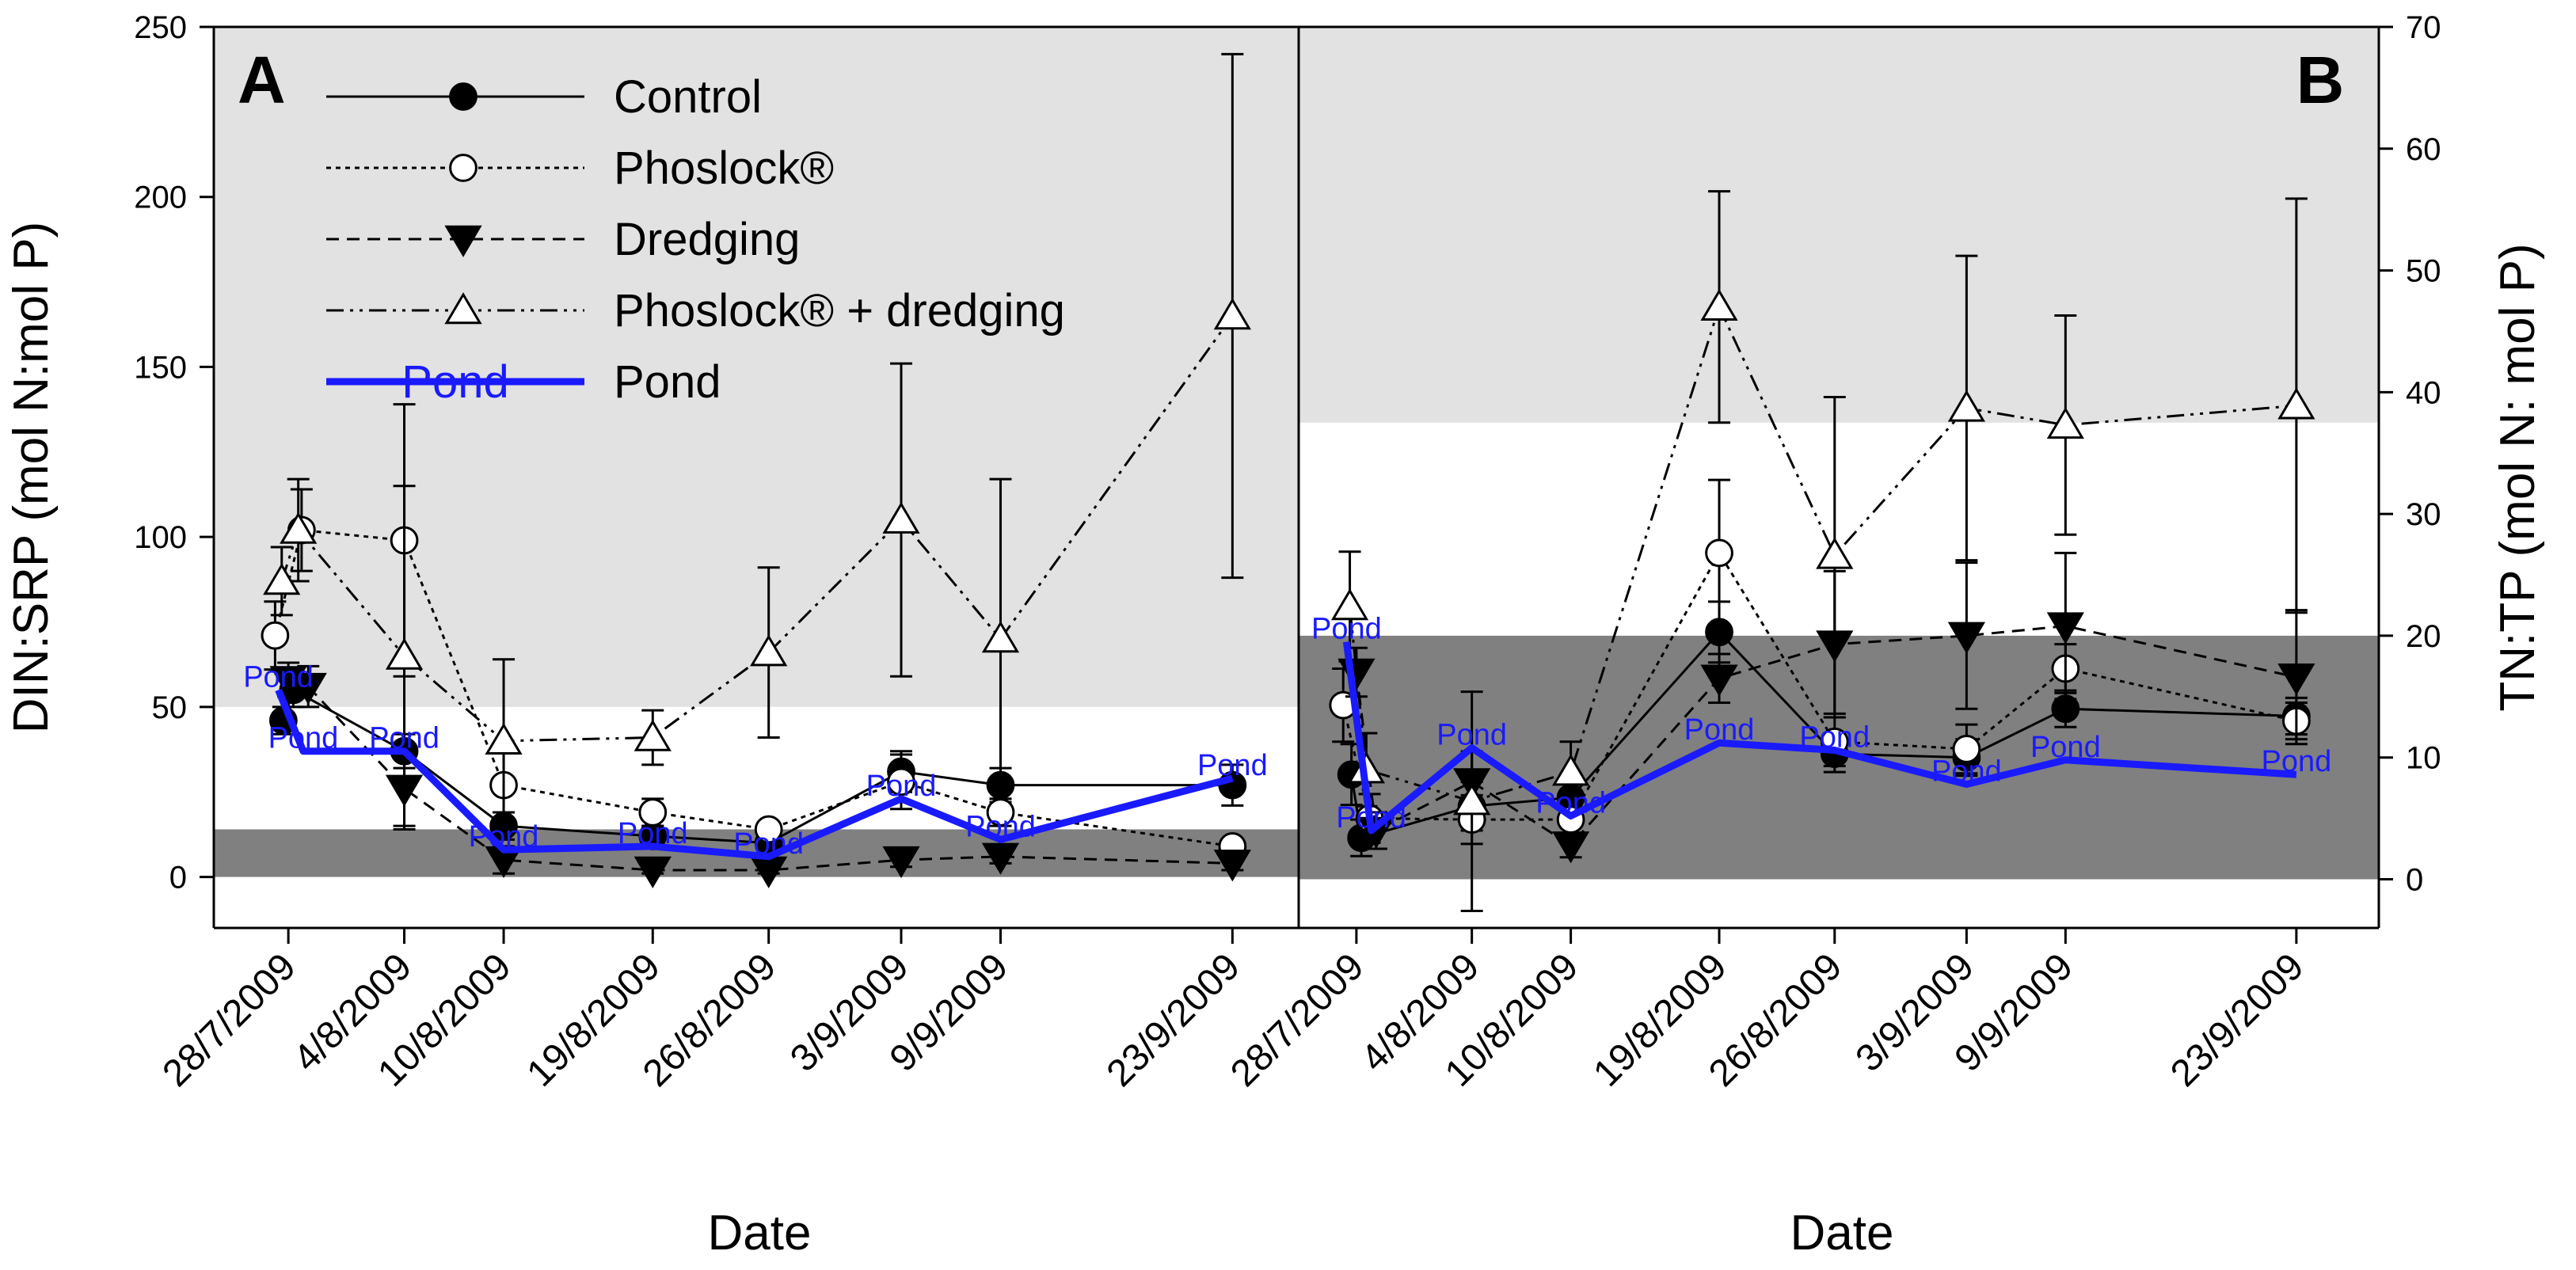 The height and width of the screenshot is (1270, 2576). Describe the element at coordinates (2423, 272) in the screenshot. I see `y-tick-label-5: 50` at that location.